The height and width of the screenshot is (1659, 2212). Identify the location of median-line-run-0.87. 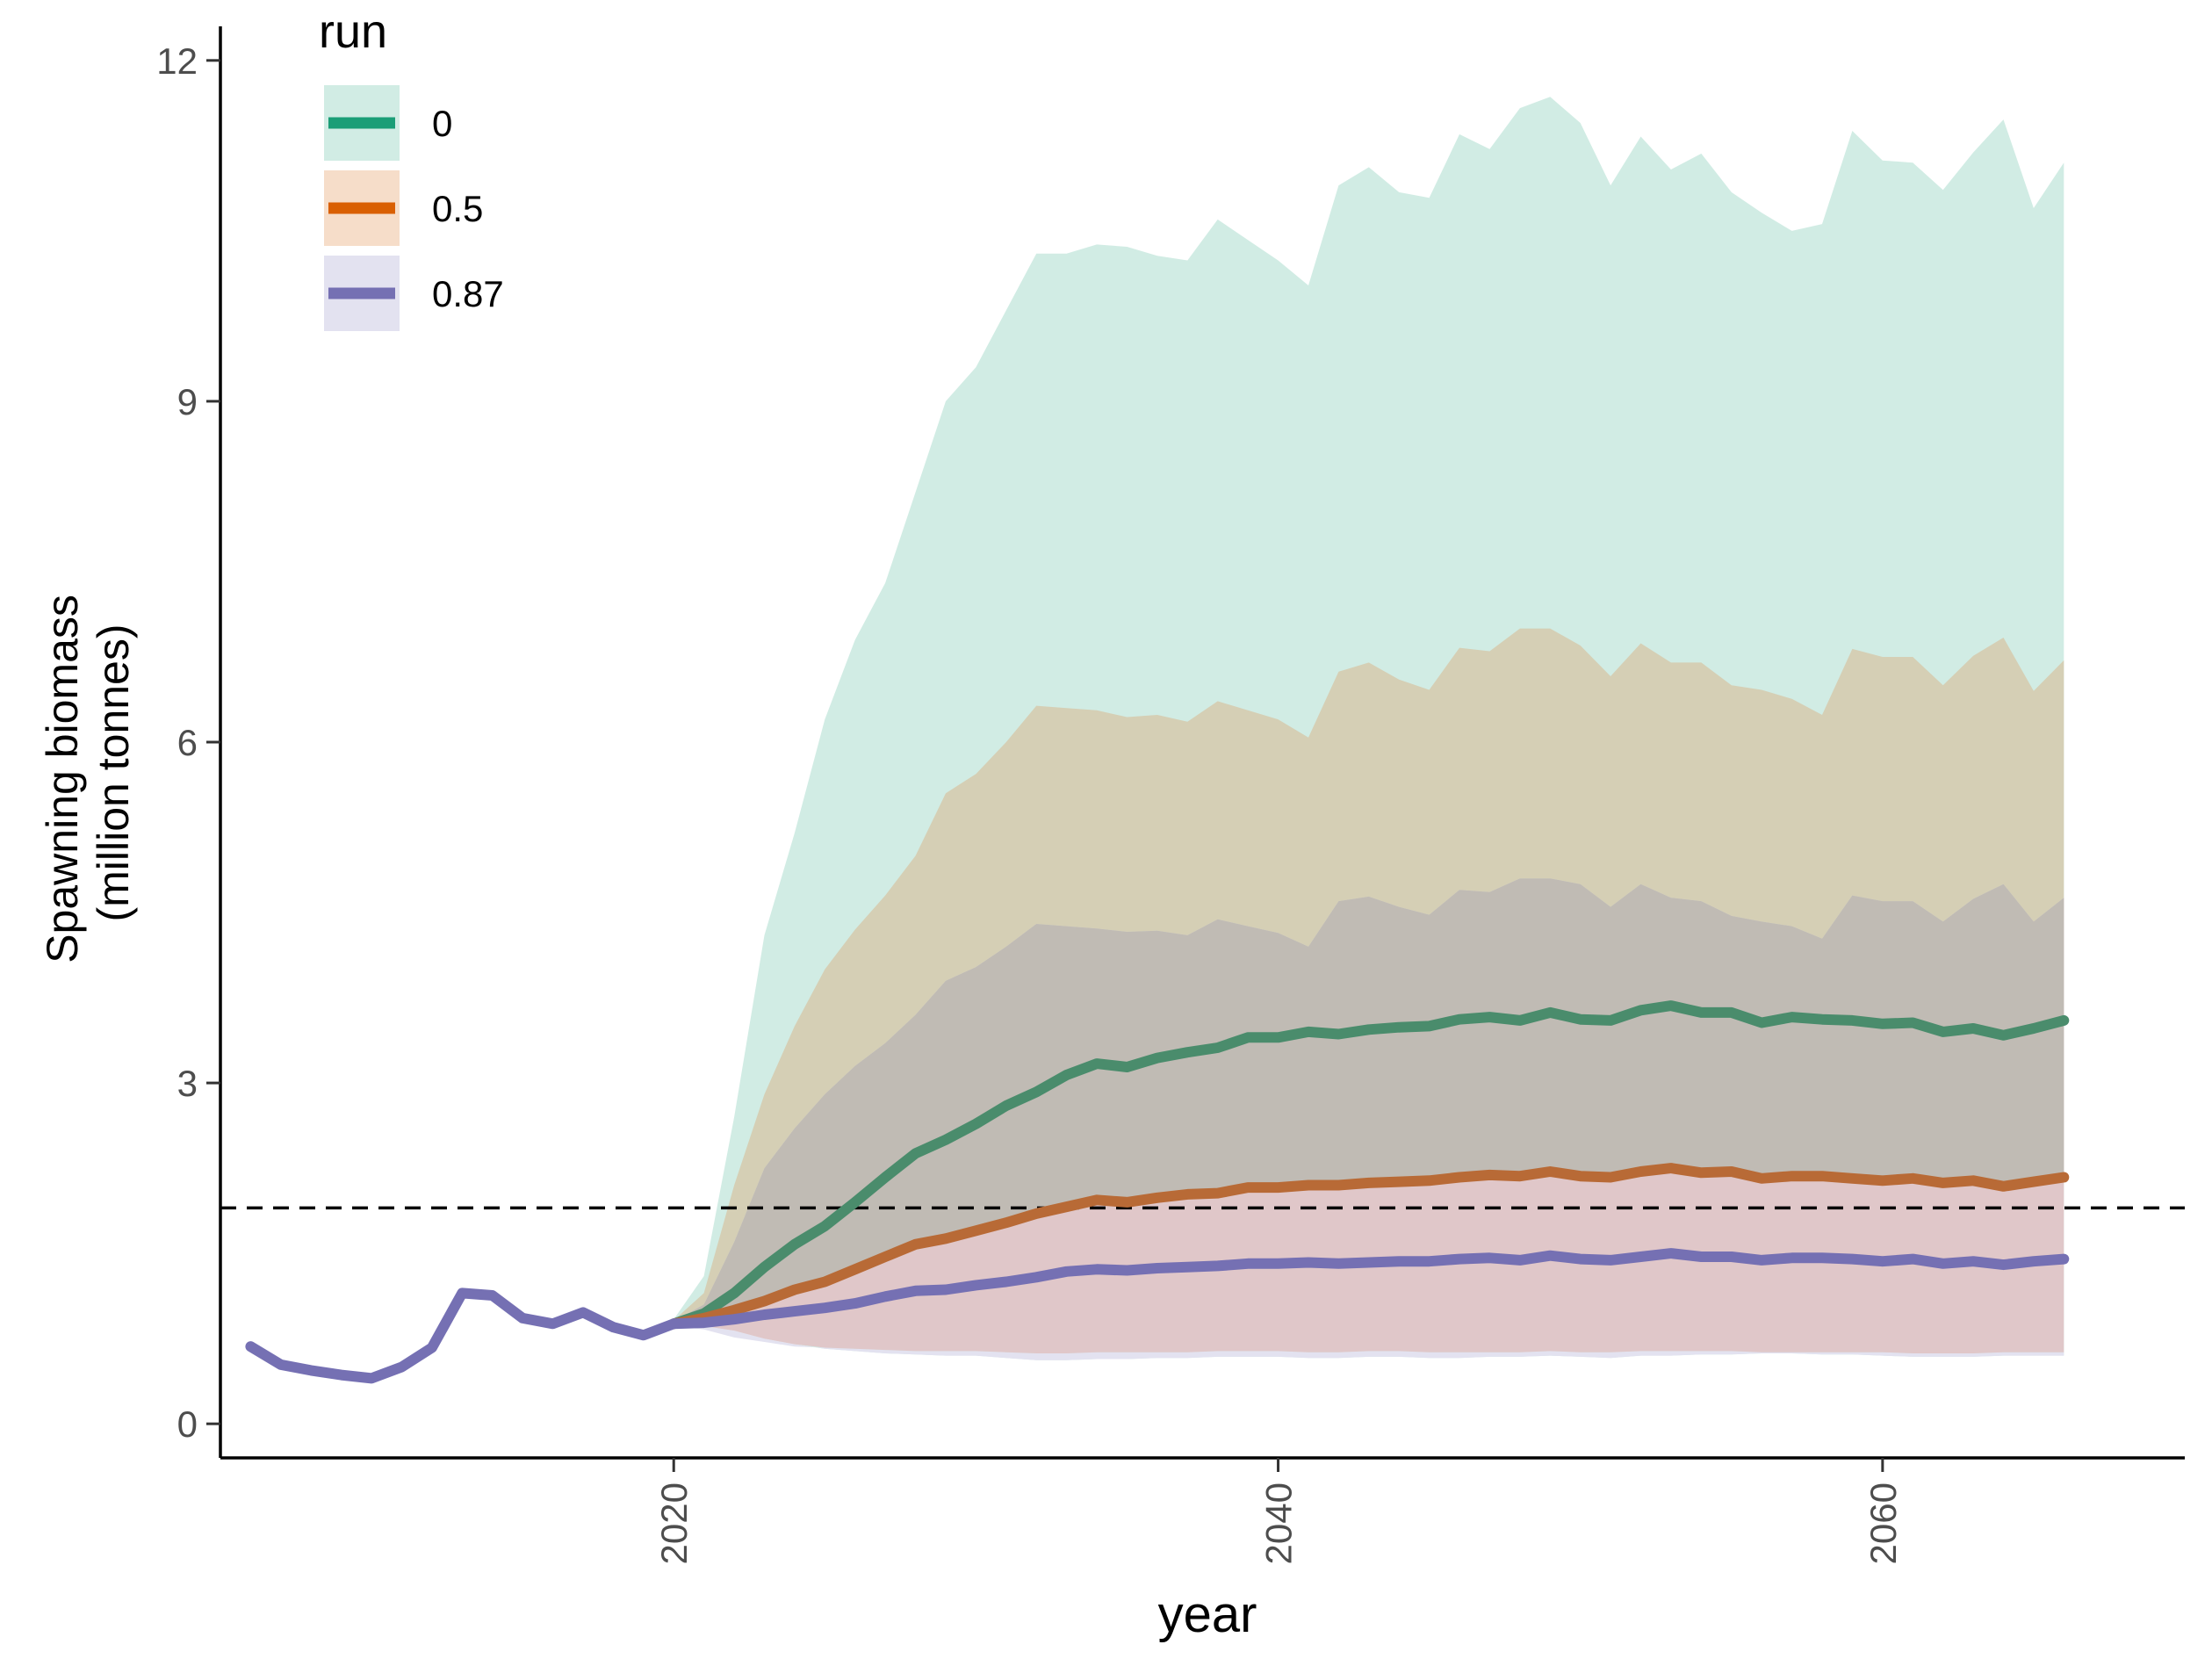
(1369, 1289).